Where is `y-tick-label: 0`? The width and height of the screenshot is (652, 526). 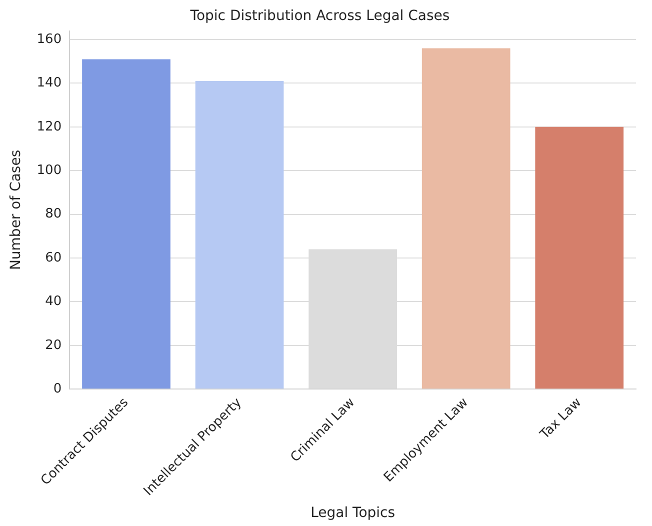
y-tick-label: 0 is located at coordinates (57, 388).